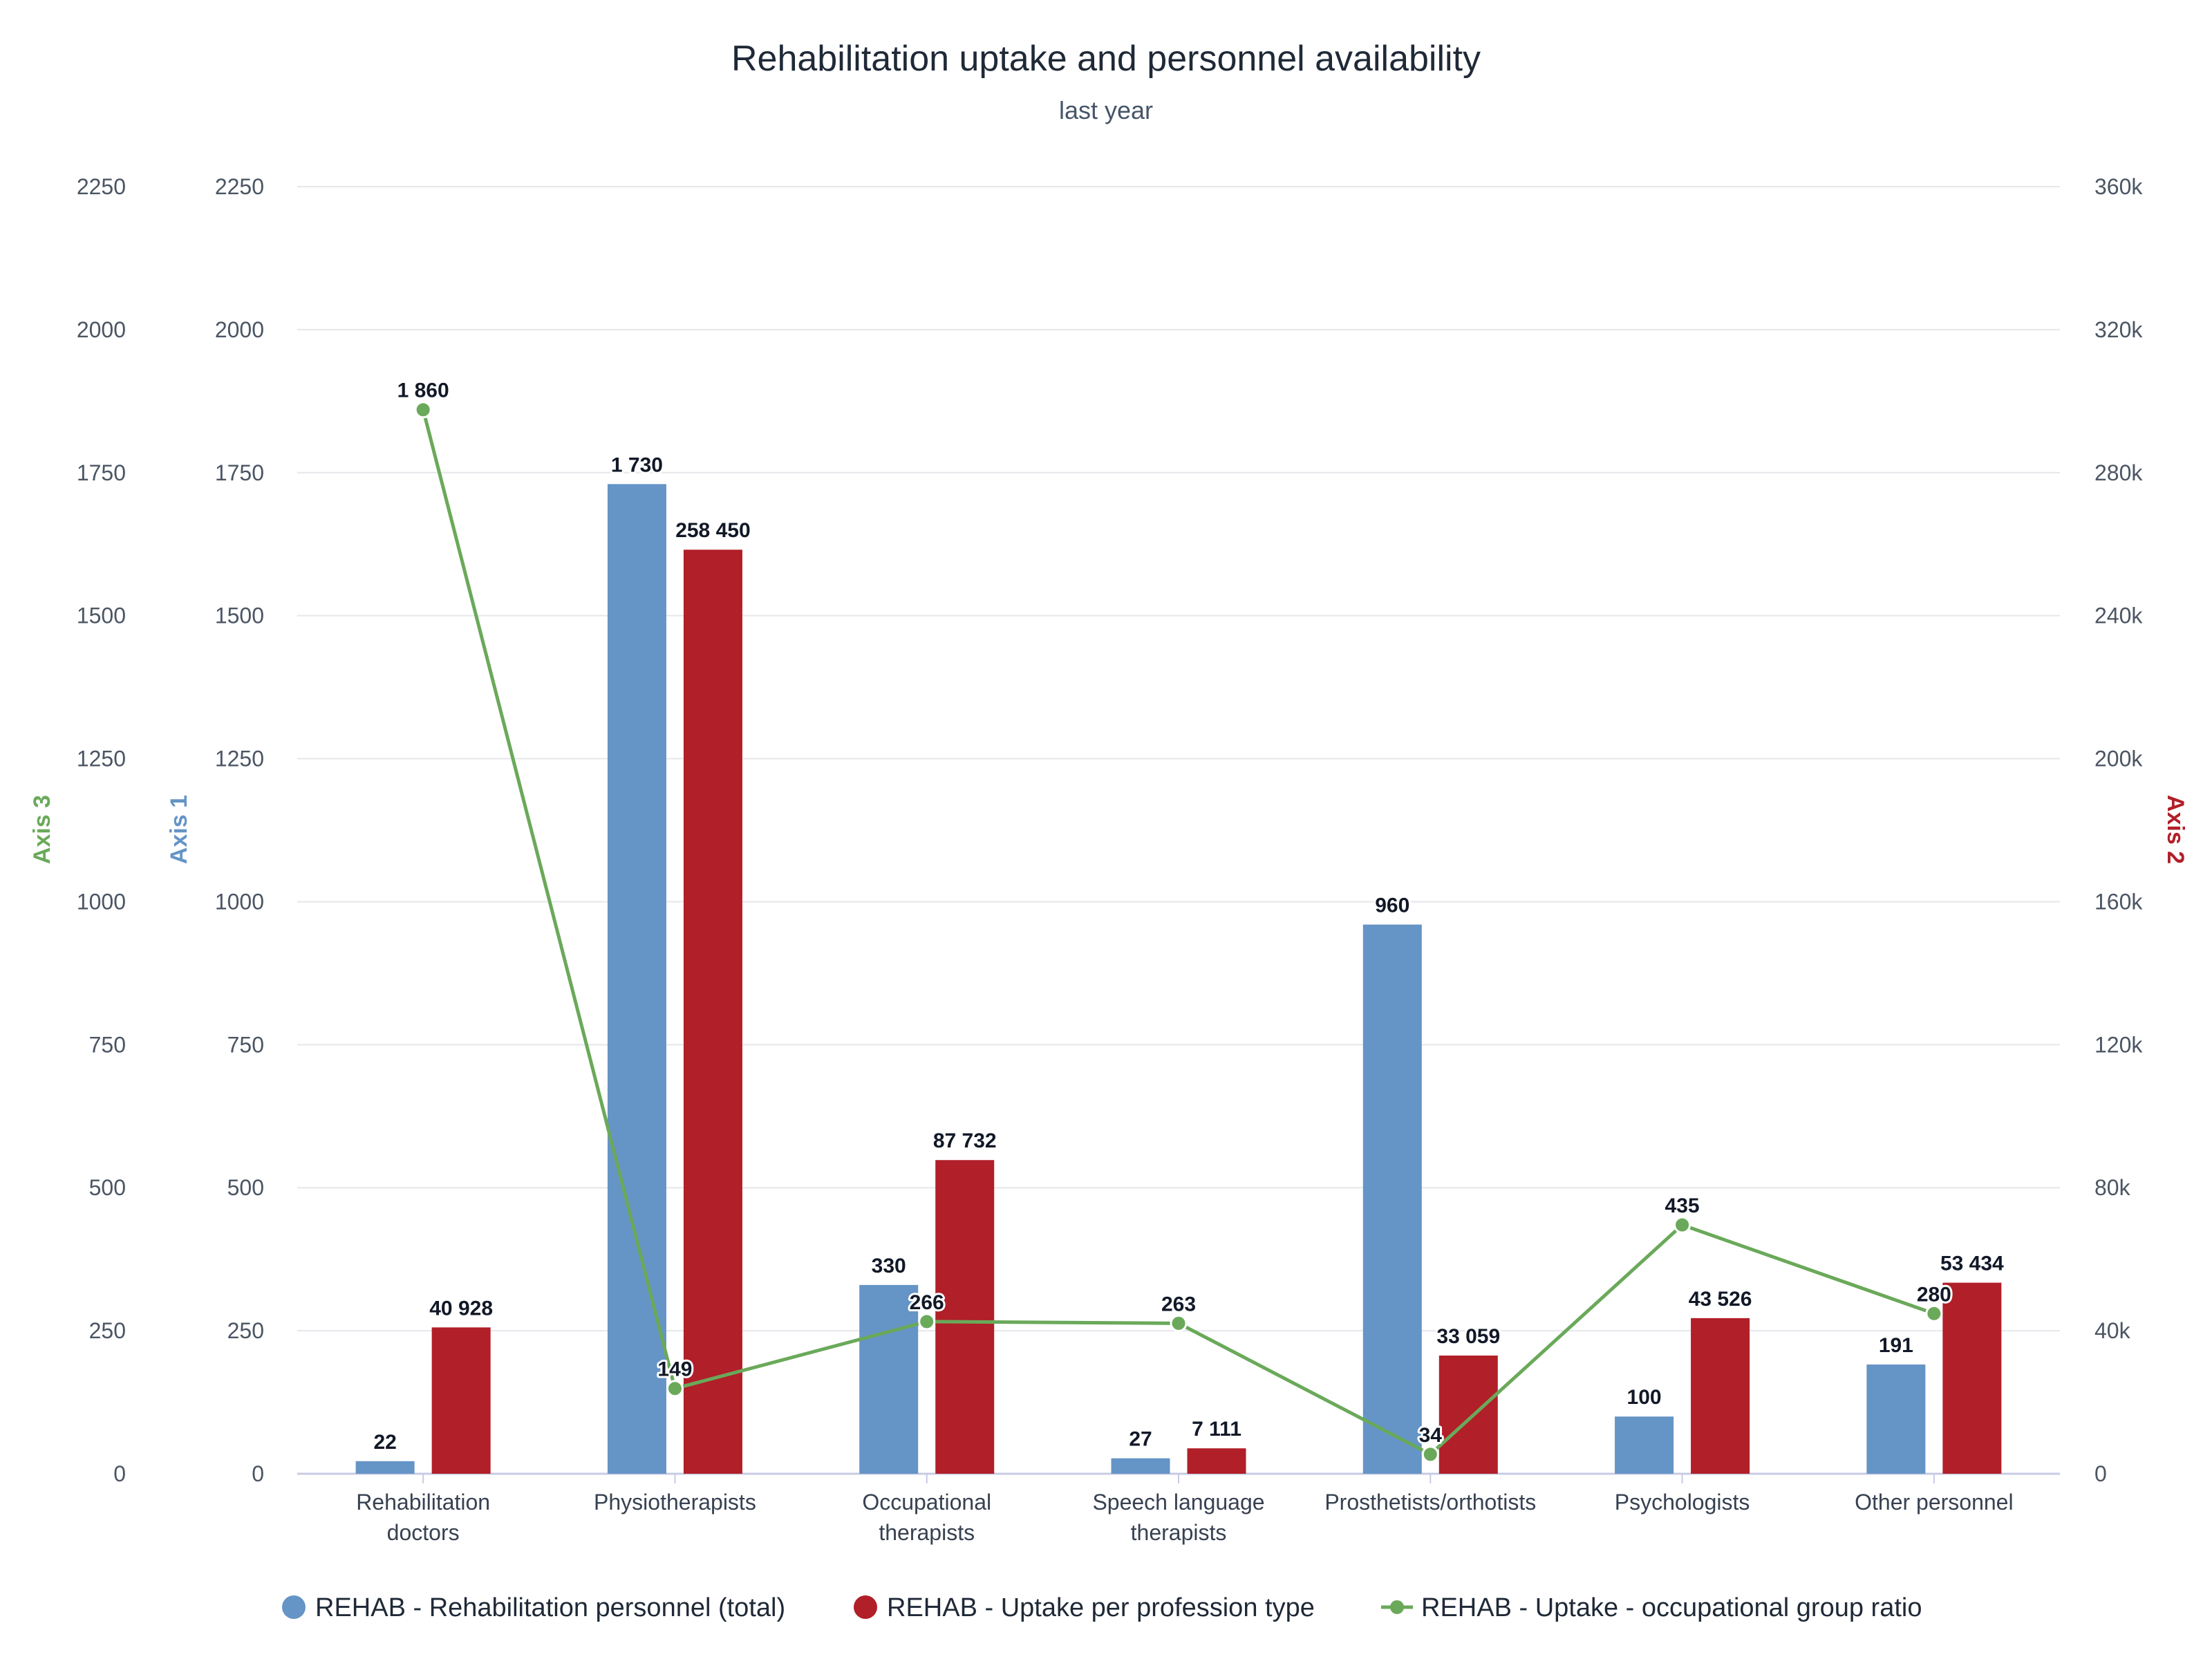  Describe the element at coordinates (423, 391) in the screenshot. I see `ratio-point-label: 1 860` at that location.